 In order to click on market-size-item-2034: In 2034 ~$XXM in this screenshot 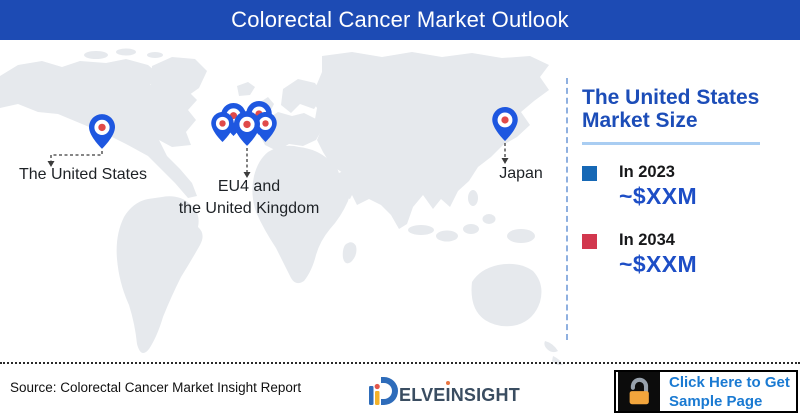, I will do `click(684, 254)`.